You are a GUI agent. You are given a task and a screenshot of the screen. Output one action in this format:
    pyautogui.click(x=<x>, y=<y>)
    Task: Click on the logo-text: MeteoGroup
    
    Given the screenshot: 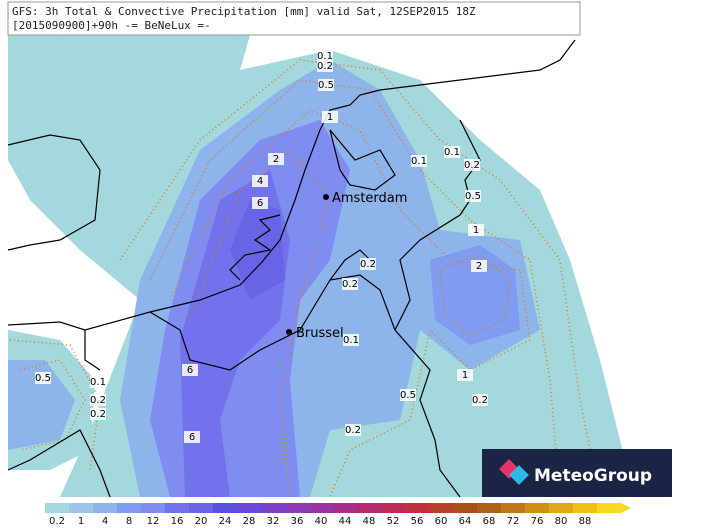 What is the action you would take?
    pyautogui.click(x=593, y=476)
    